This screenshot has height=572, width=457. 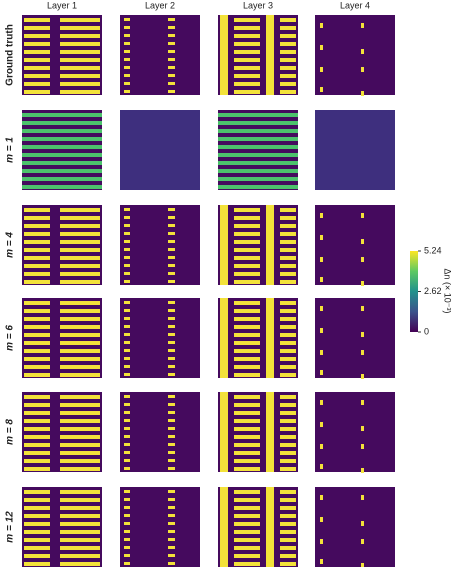 What do you see at coordinates (426, 331) in the screenshot?
I see `colorbar-tick-label: 0` at bounding box center [426, 331].